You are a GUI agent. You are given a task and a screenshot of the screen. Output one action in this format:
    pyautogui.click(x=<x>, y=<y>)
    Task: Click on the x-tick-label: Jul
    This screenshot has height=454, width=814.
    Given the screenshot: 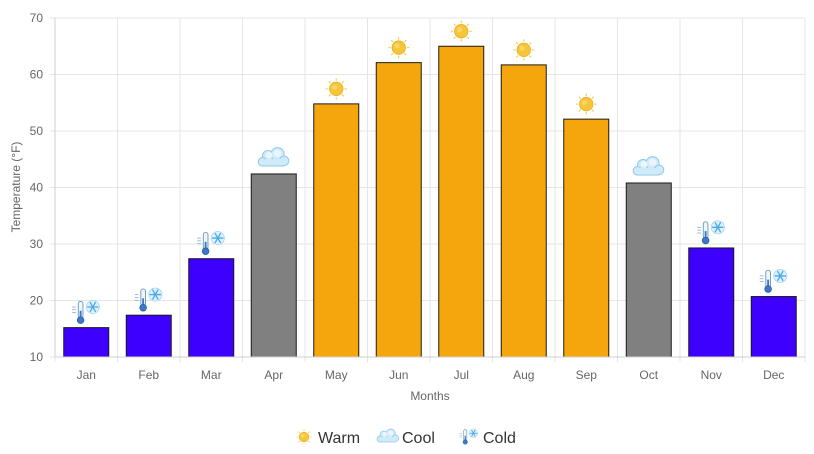 What is the action you would take?
    pyautogui.click(x=461, y=375)
    